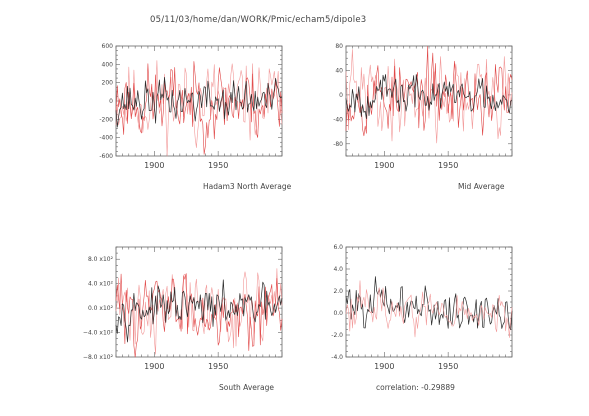 Image resolution: width=589 pixels, height=416 pixels. What do you see at coordinates (384, 366) in the screenshot?
I see `correlation-xtick-label: 1900` at bounding box center [384, 366].